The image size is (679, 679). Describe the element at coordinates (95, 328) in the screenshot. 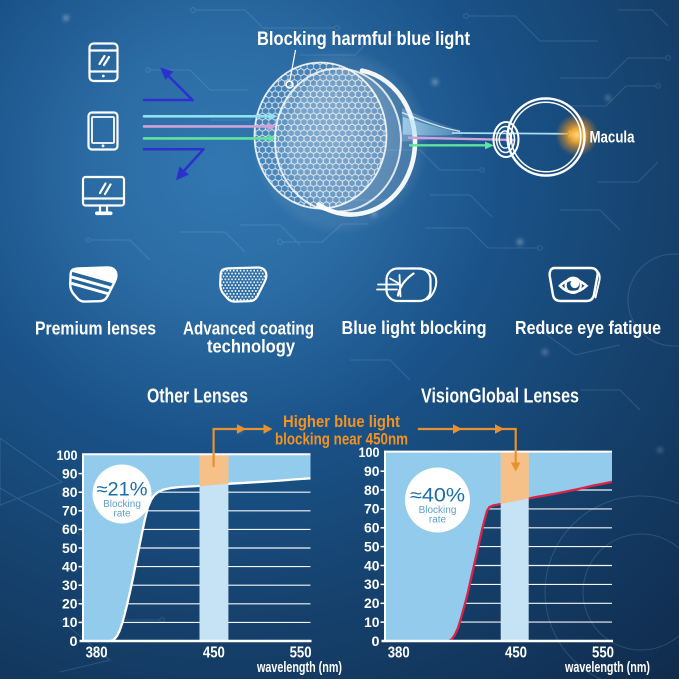

I see `svg-text: Premium lenses` at that location.